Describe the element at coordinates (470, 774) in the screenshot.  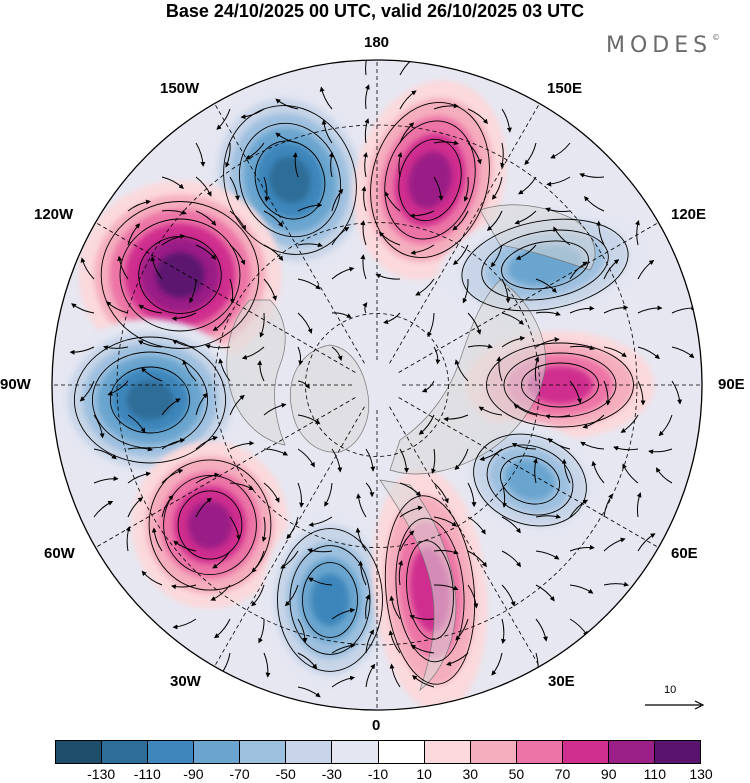
I see `colorbar-tick-label: 30` at that location.